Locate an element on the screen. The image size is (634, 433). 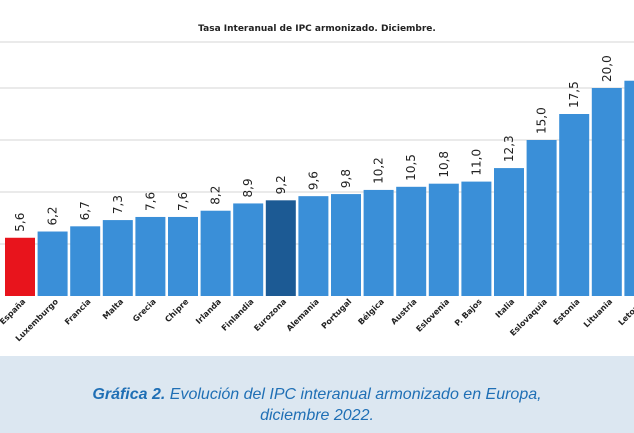
value-label-6: 7,6 is located at coordinates (183, 201).